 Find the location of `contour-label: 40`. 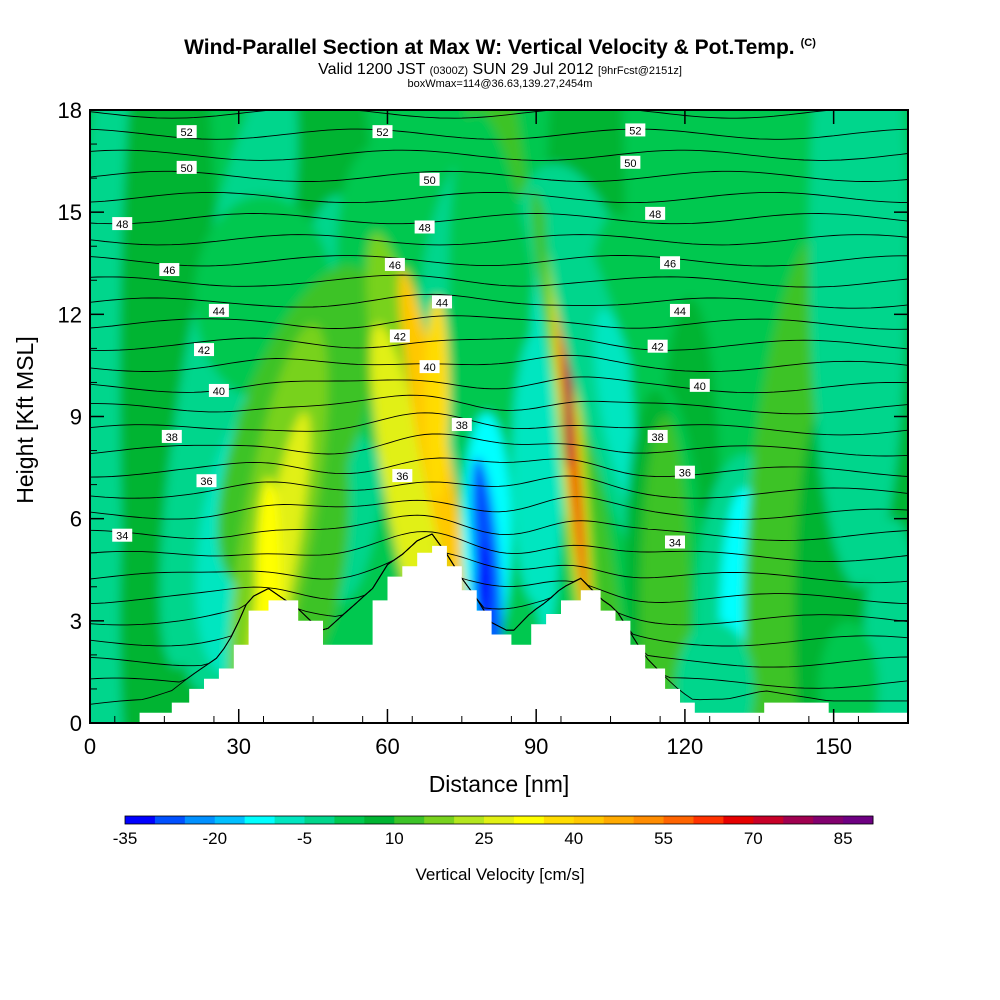

contour-label: 40 is located at coordinates (429, 367).